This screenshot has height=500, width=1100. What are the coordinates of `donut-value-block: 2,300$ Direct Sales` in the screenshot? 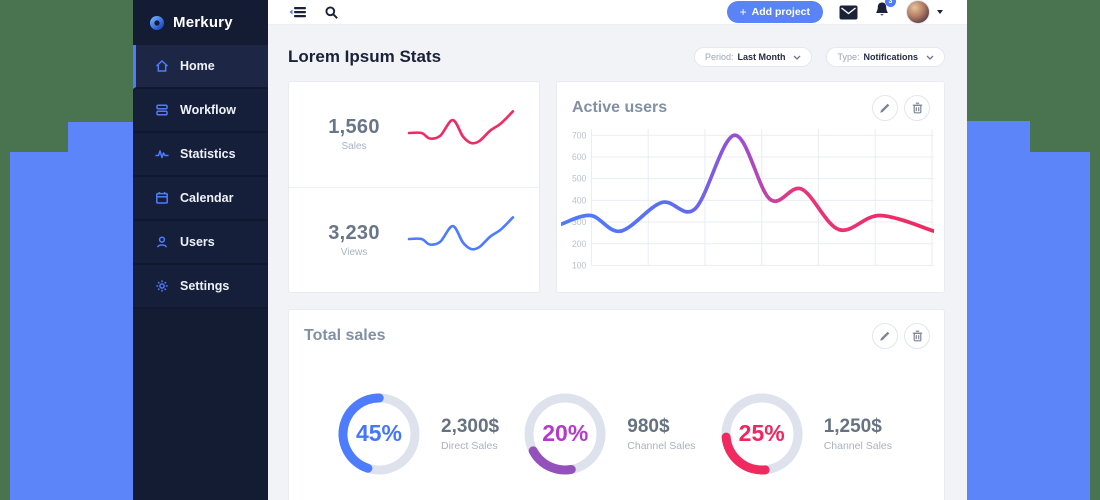 It's located at (470, 434).